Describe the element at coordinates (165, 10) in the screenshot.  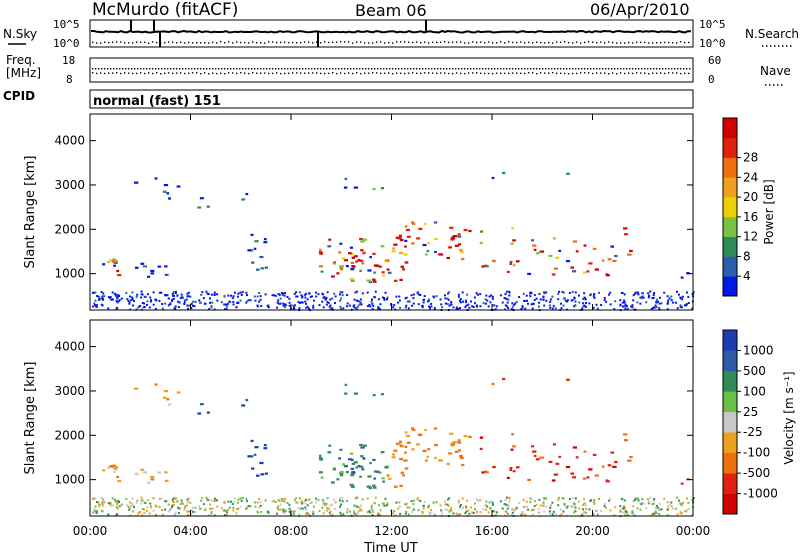
I see `station-title: McMurdo (fitACF)` at that location.